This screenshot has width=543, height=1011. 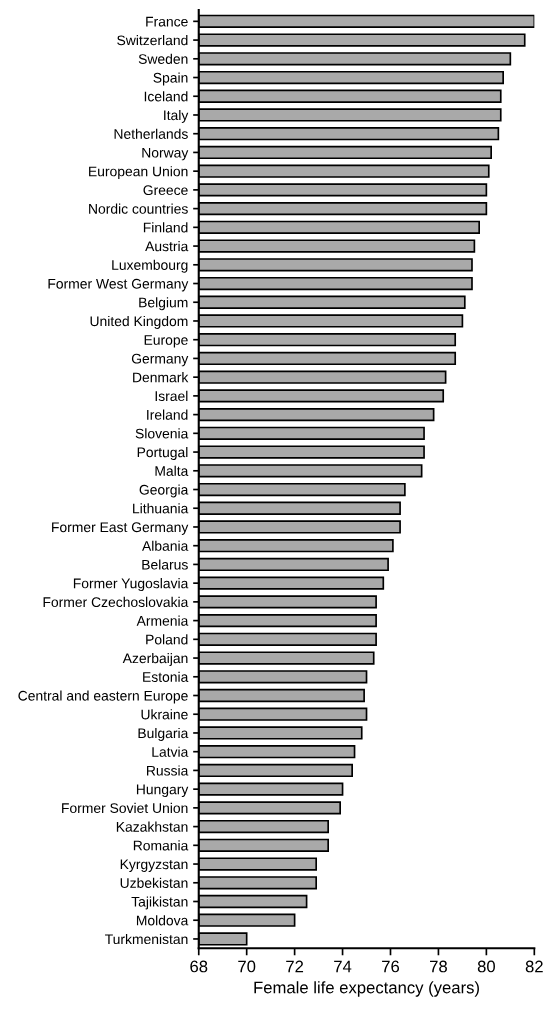 What do you see at coordinates (118, 285) in the screenshot?
I see `y-tick-label: Former West Germany` at bounding box center [118, 285].